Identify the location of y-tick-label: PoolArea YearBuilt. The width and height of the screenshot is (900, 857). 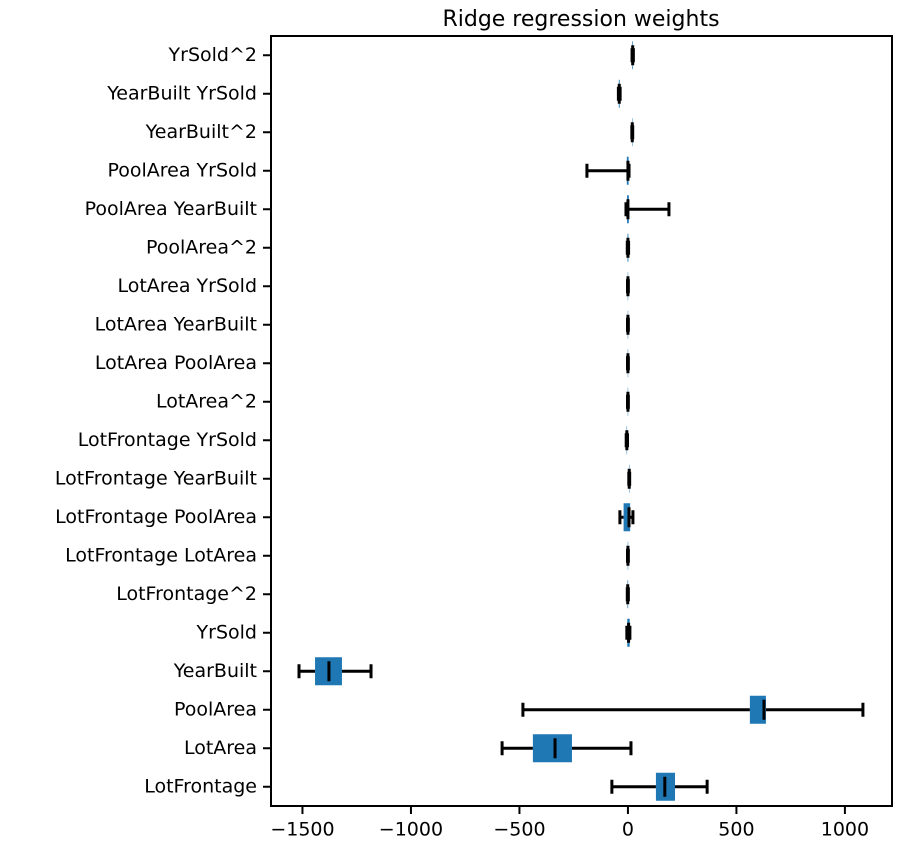
(171, 209).